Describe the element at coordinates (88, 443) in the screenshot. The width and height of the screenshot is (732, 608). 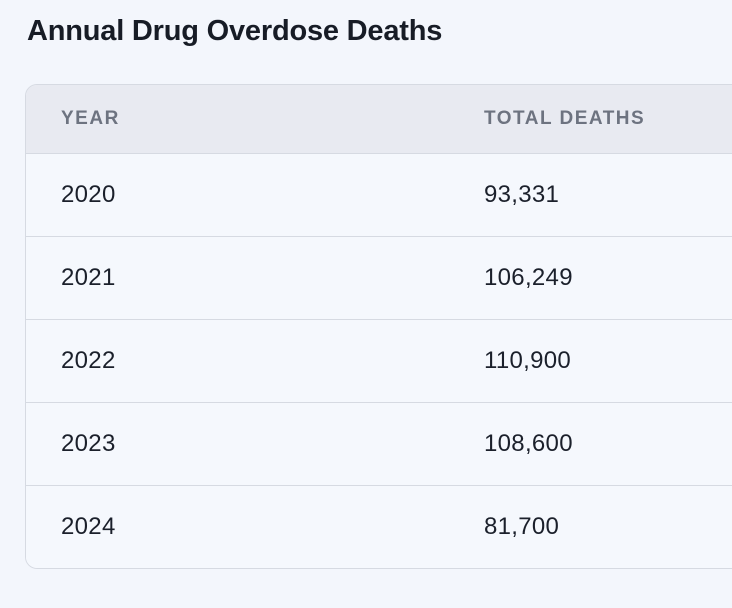
I see `year-cell: 2023` at that location.